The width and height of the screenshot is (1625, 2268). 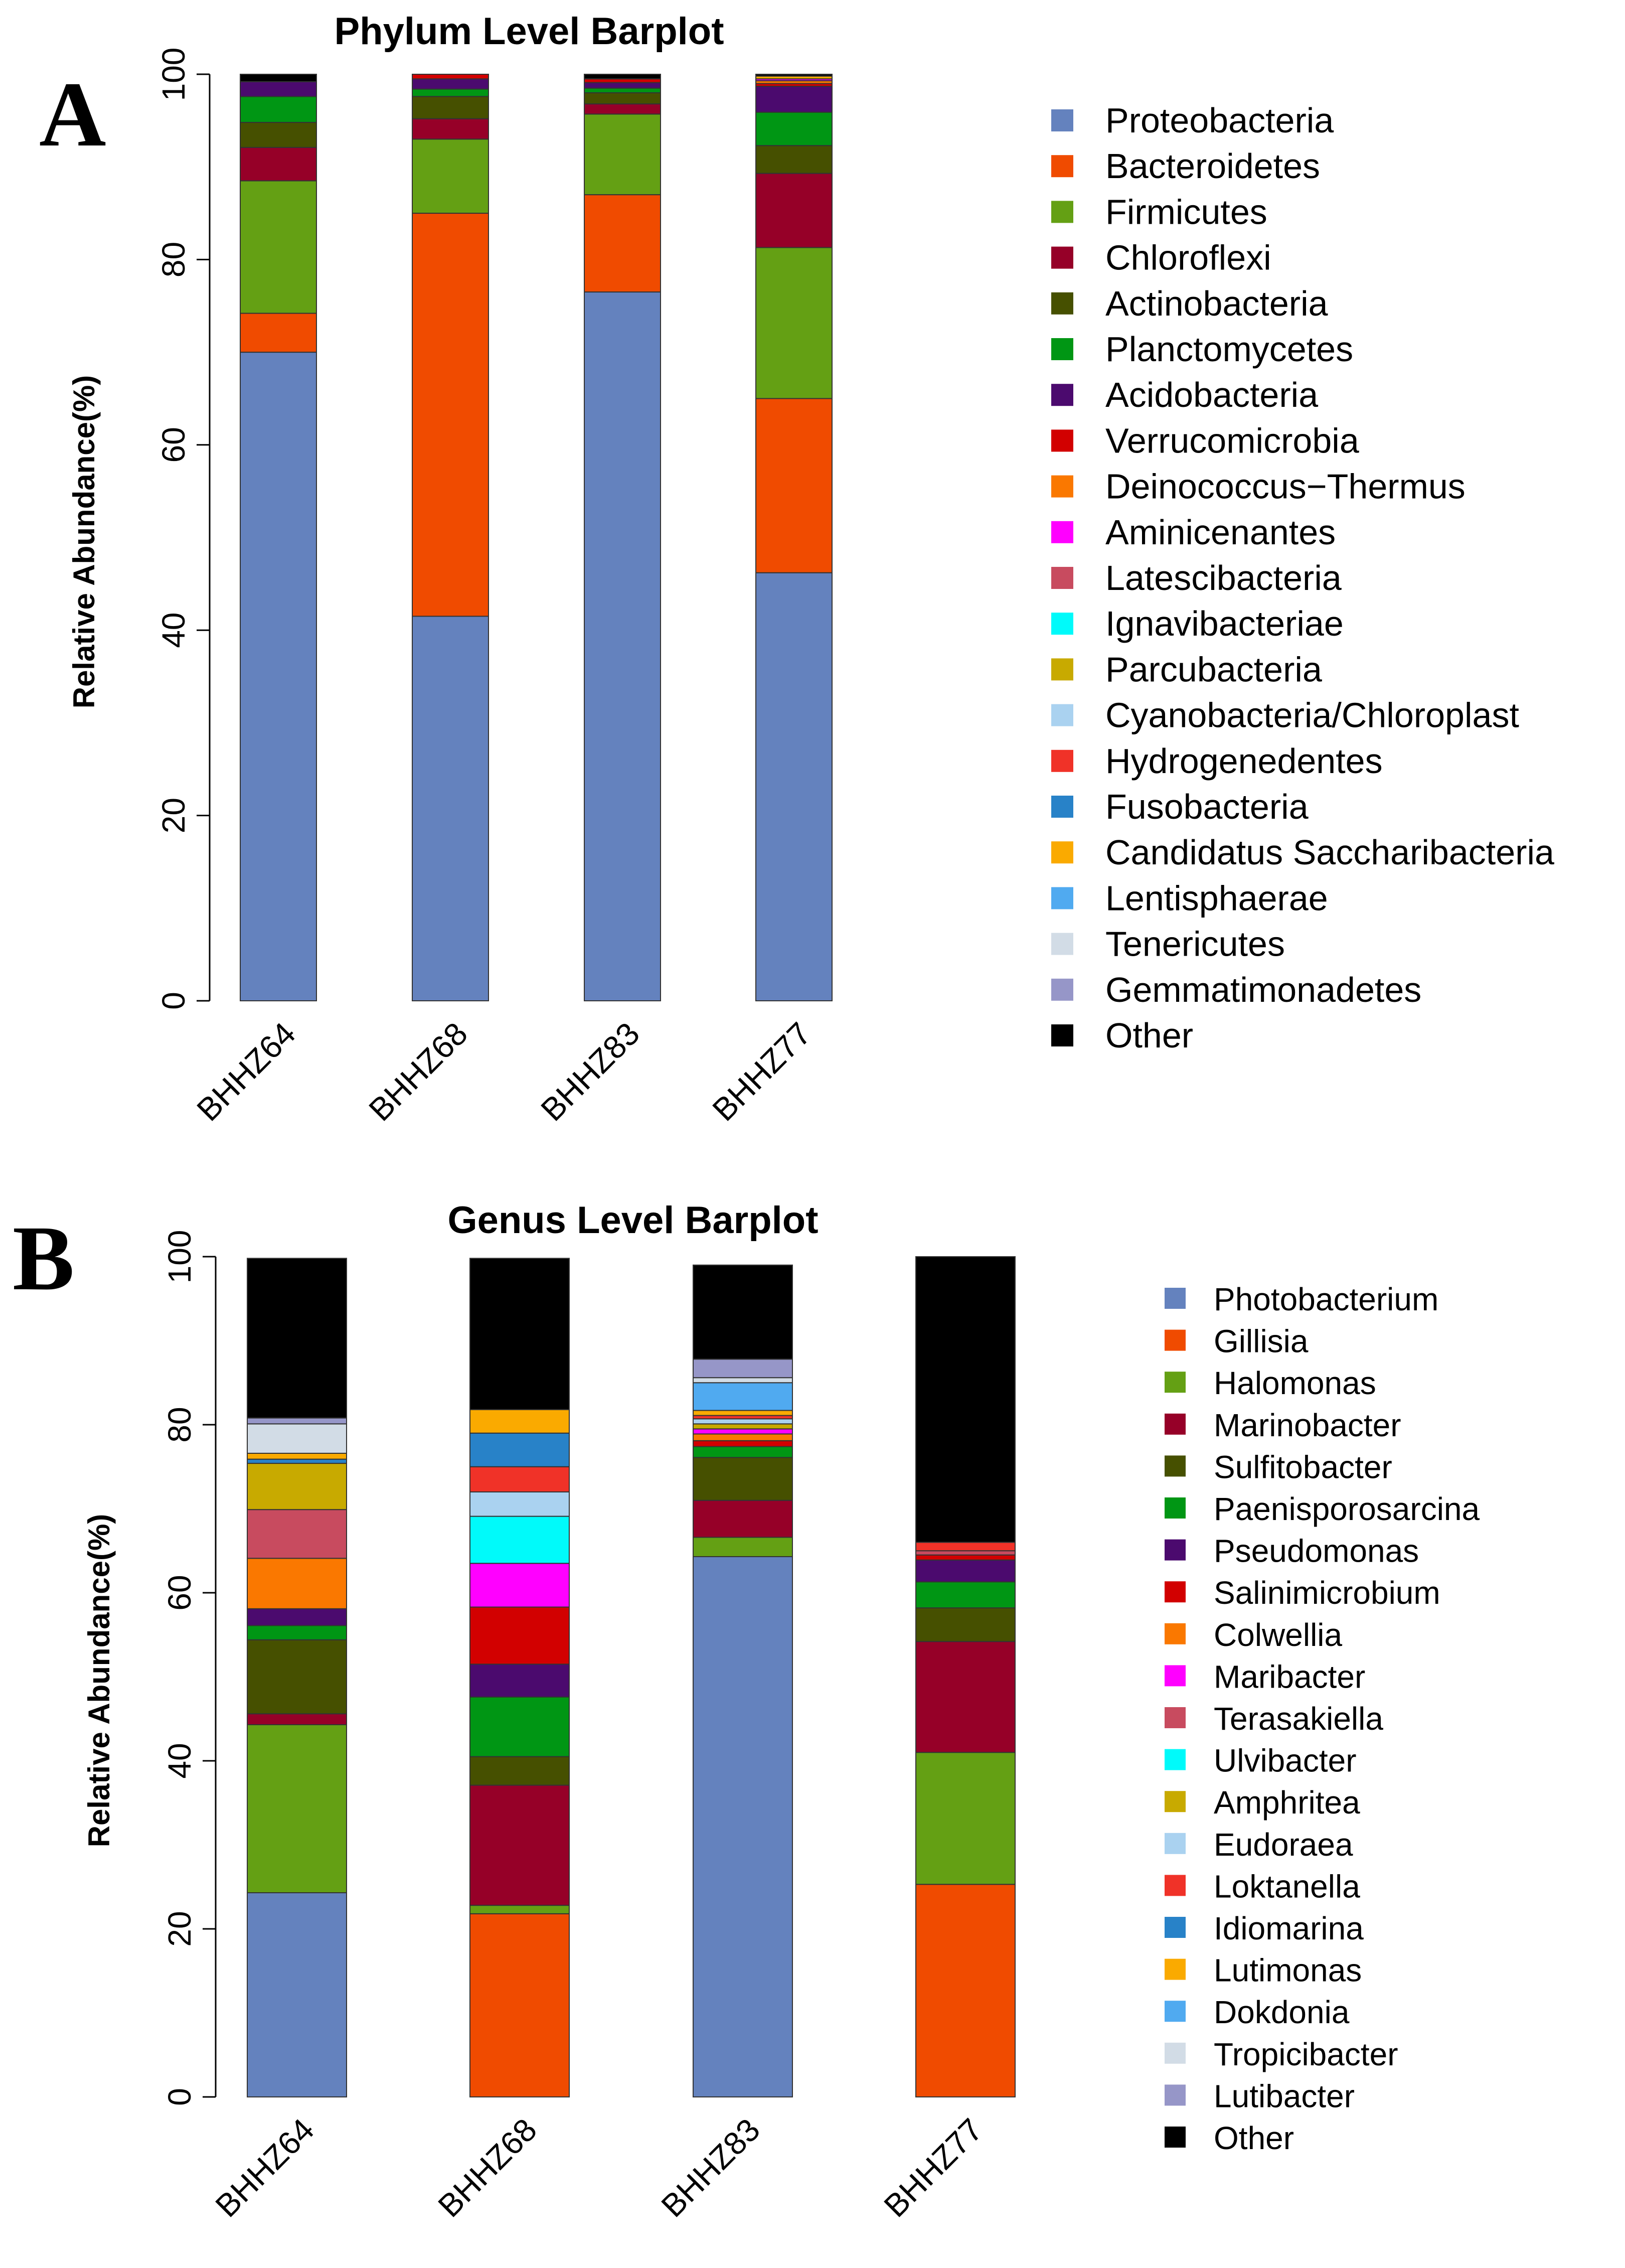 I want to click on phylum-legend-item: Firmicutes, so click(x=1159, y=211).